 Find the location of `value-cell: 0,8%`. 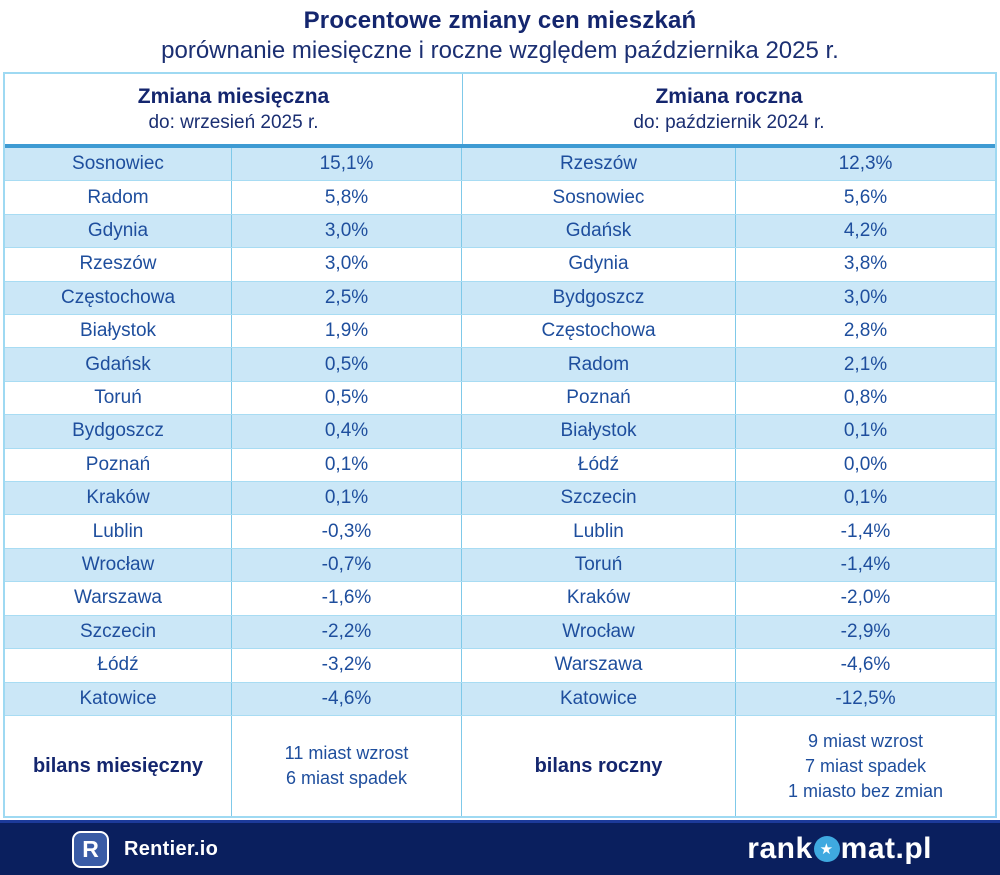

value-cell: 0,8% is located at coordinates (865, 398).